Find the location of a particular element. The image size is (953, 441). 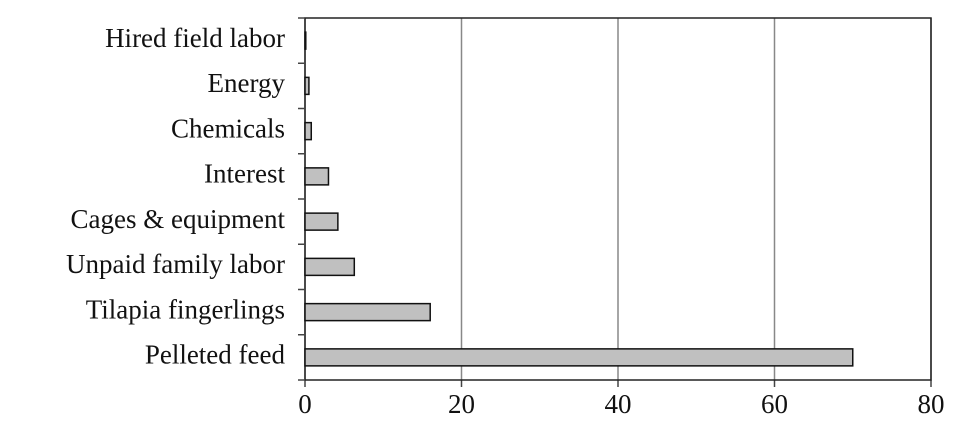

x-tick-label: 0 is located at coordinates (305, 404).